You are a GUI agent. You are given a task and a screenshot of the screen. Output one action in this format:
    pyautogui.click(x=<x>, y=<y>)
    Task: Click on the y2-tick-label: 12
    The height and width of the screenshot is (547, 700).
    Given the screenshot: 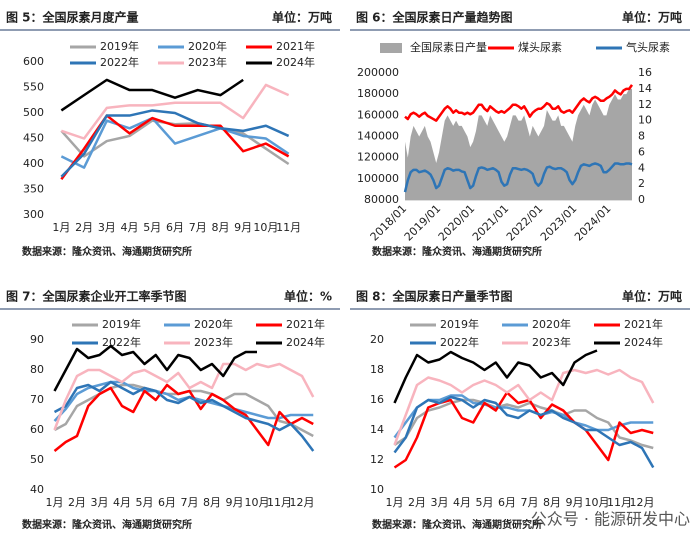 What is the action you would take?
    pyautogui.click(x=645, y=104)
    